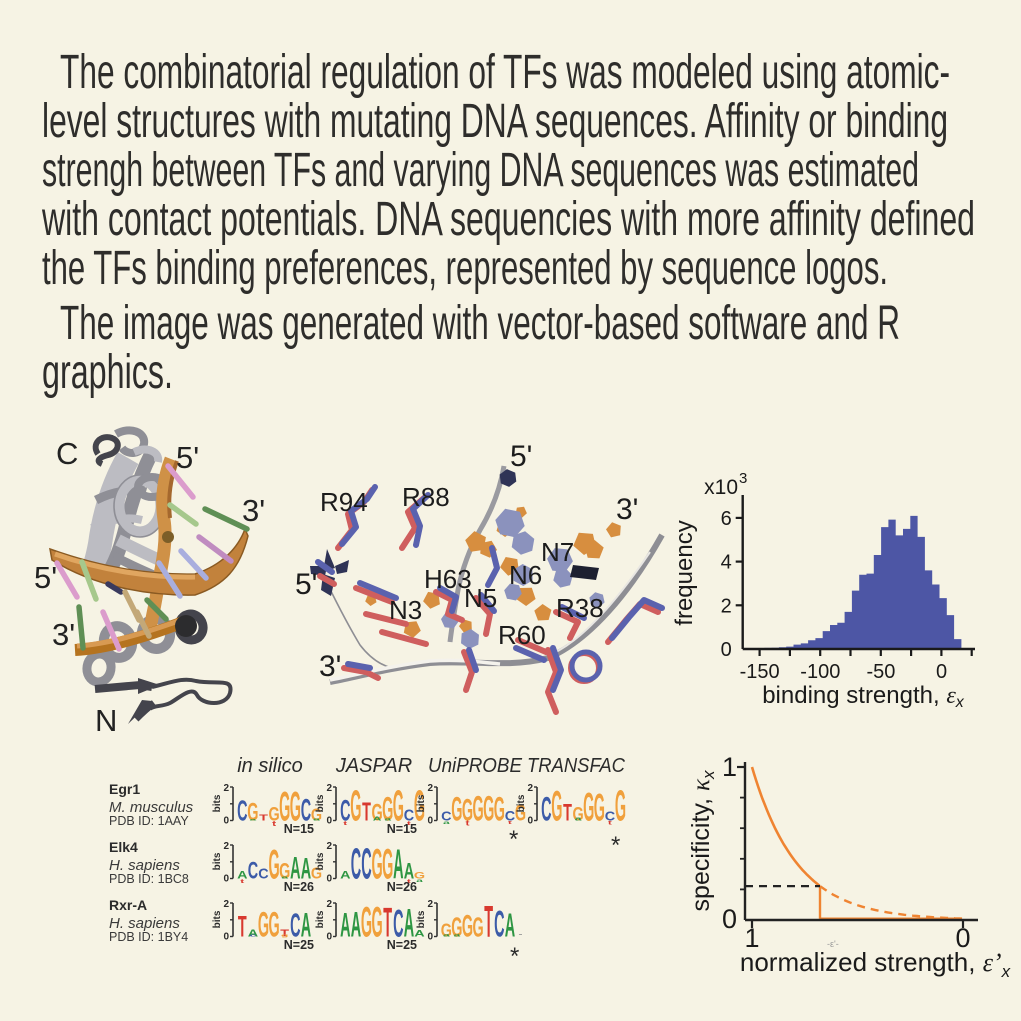  Describe the element at coordinates (373, 766) in the screenshot. I see `svg-text: JASPAR` at that location.